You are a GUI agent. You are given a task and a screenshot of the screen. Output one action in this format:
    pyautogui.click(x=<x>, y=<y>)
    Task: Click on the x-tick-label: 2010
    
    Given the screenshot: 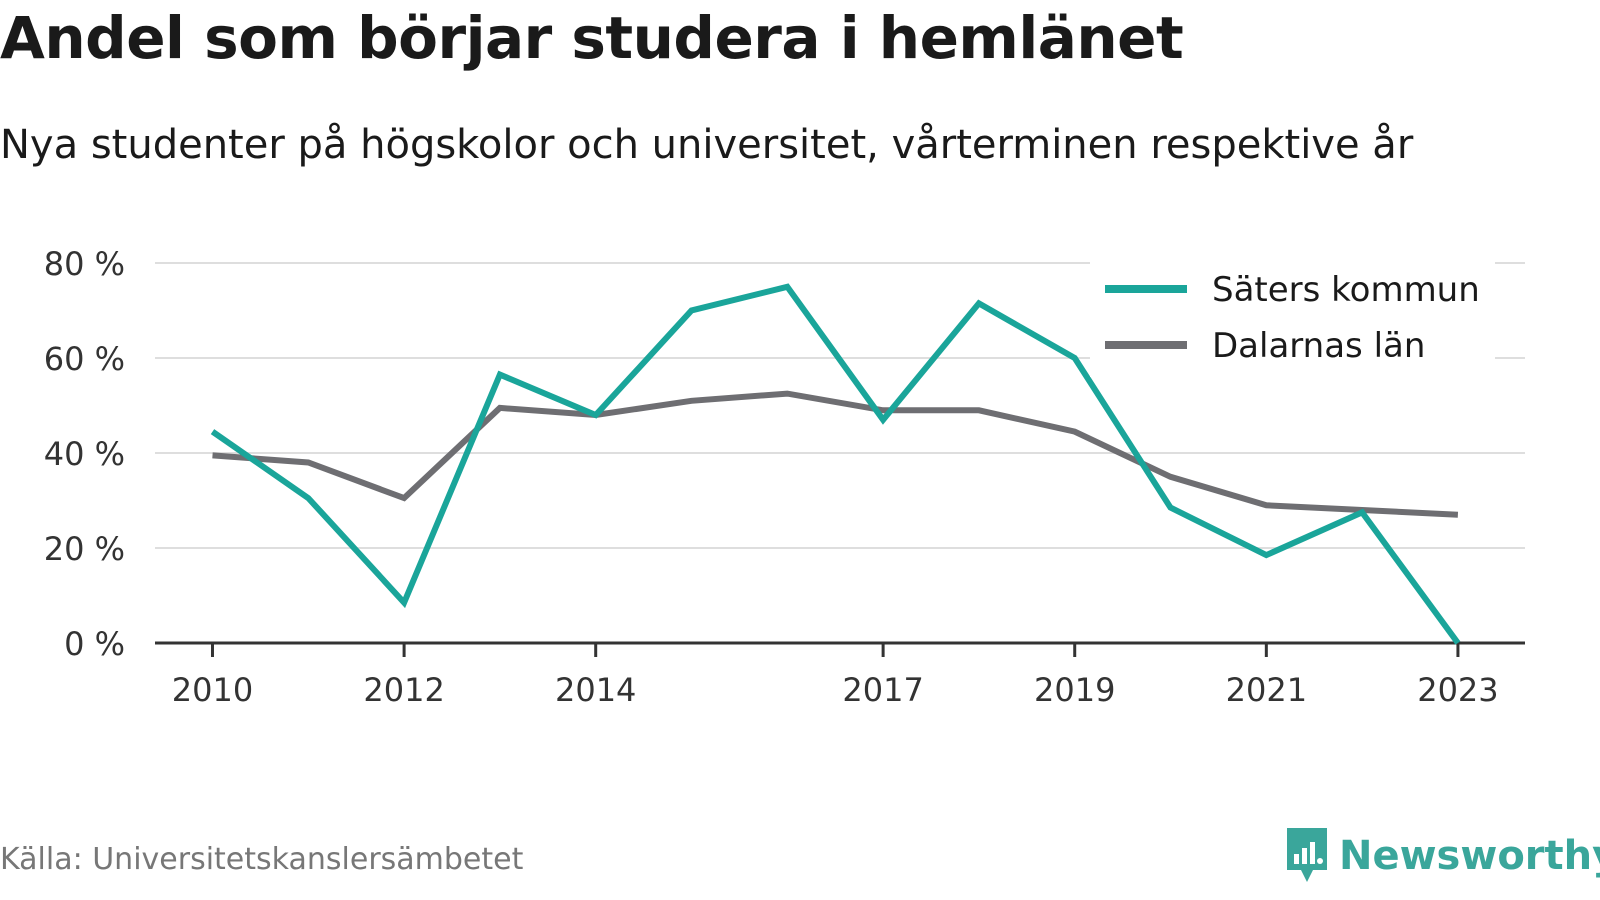 What is the action you would take?
    pyautogui.click(x=212, y=690)
    